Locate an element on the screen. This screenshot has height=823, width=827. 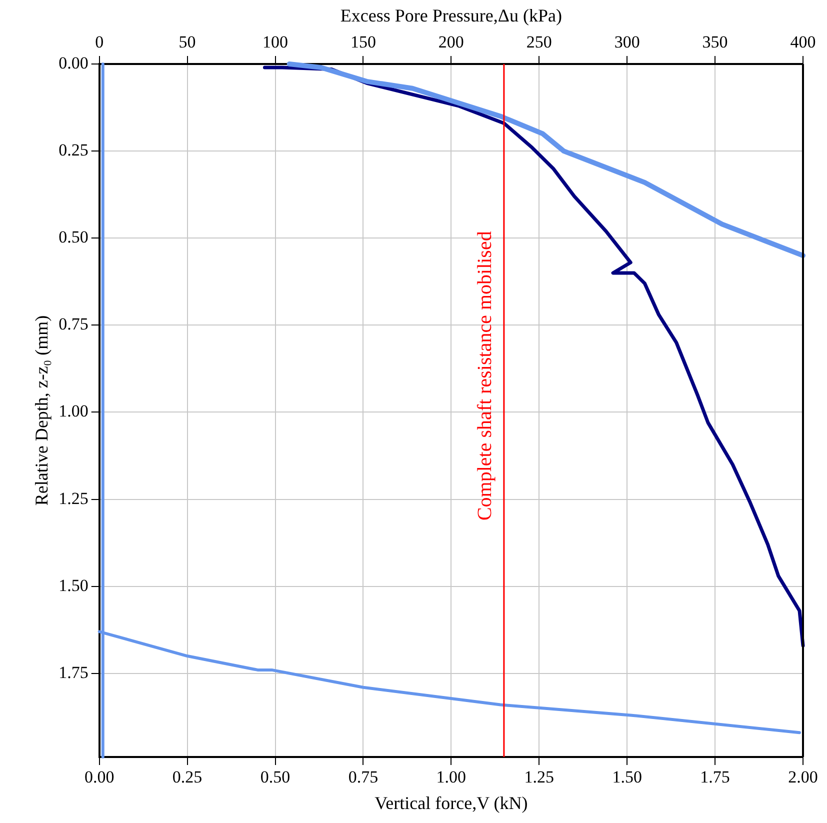
x-tick-label: 0.00 is located at coordinates (99, 777).